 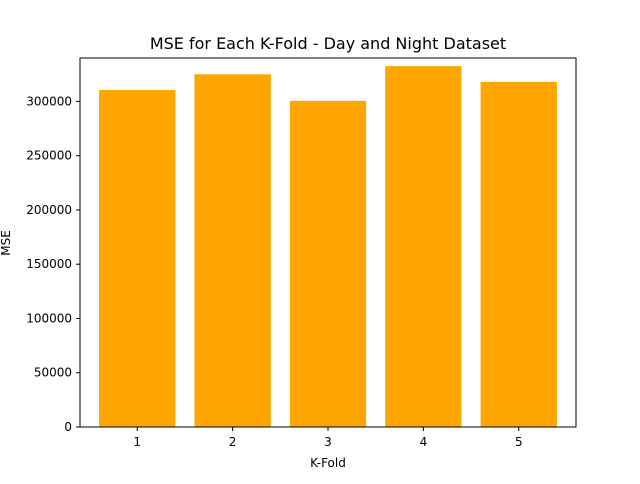 I want to click on y-tick-label: 50000, so click(x=53, y=373).